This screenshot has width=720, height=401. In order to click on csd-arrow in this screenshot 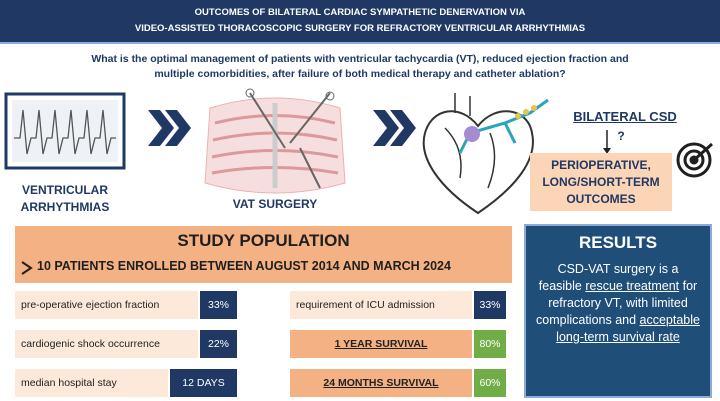, I will do `click(607, 142)`.